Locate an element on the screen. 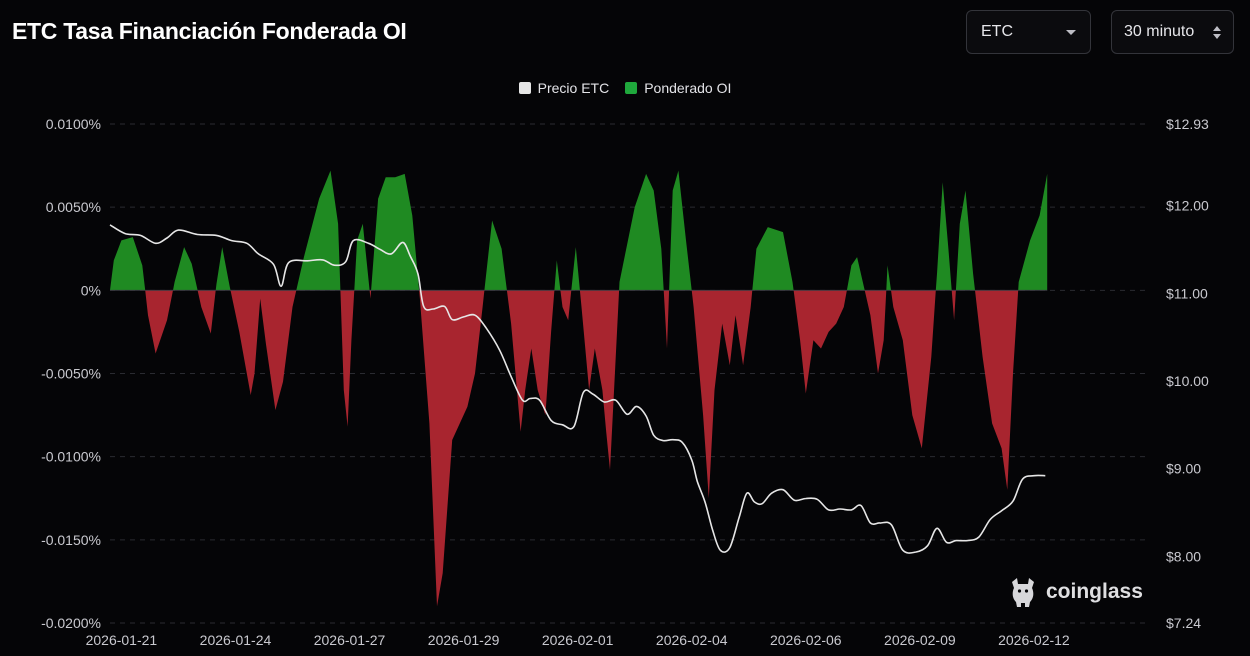  right-tick-label: $11.00 is located at coordinates (1187, 293).